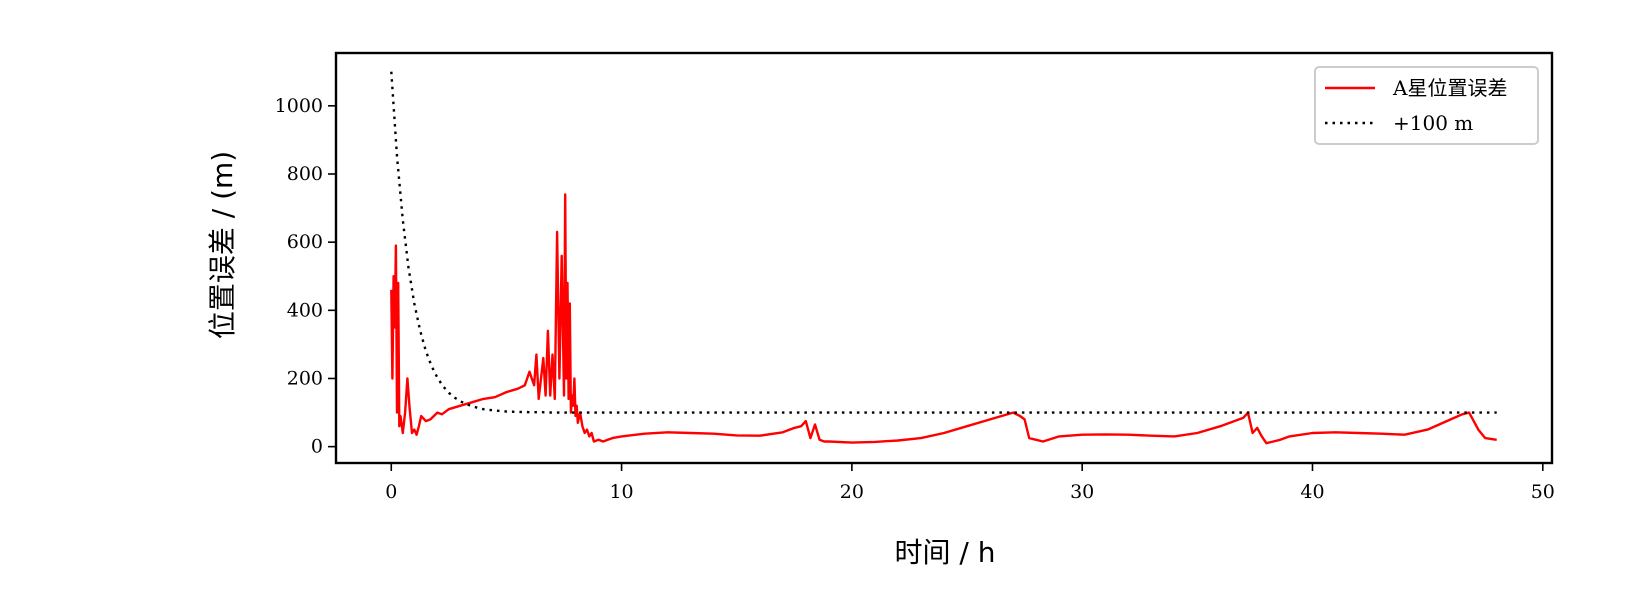  Describe the element at coordinates (852, 492) in the screenshot. I see `x-tick-label: 20` at that location.